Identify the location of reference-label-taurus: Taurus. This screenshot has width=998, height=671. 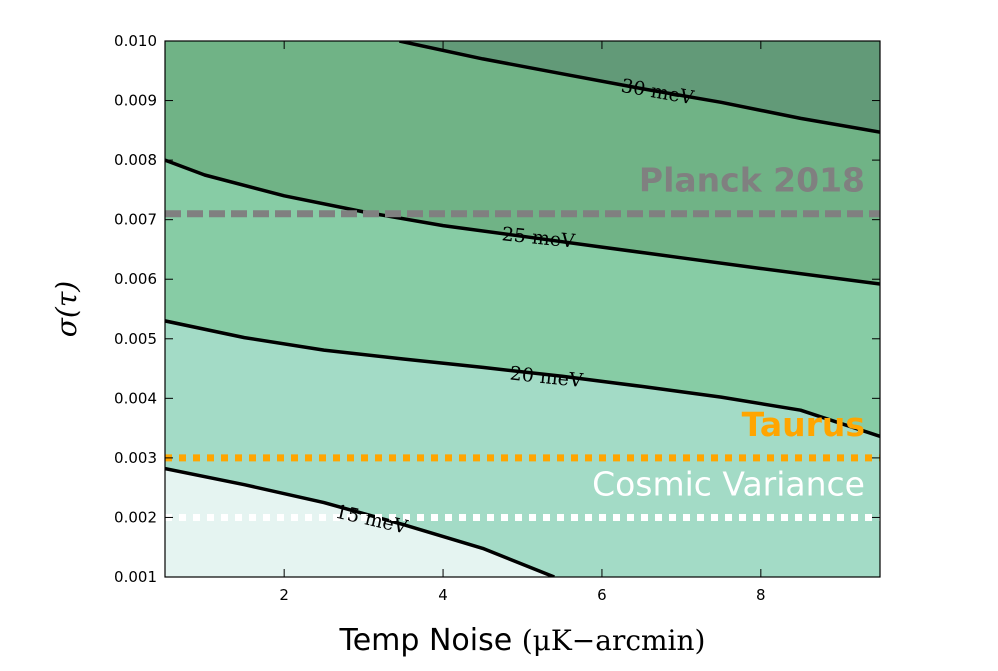
(803, 424).